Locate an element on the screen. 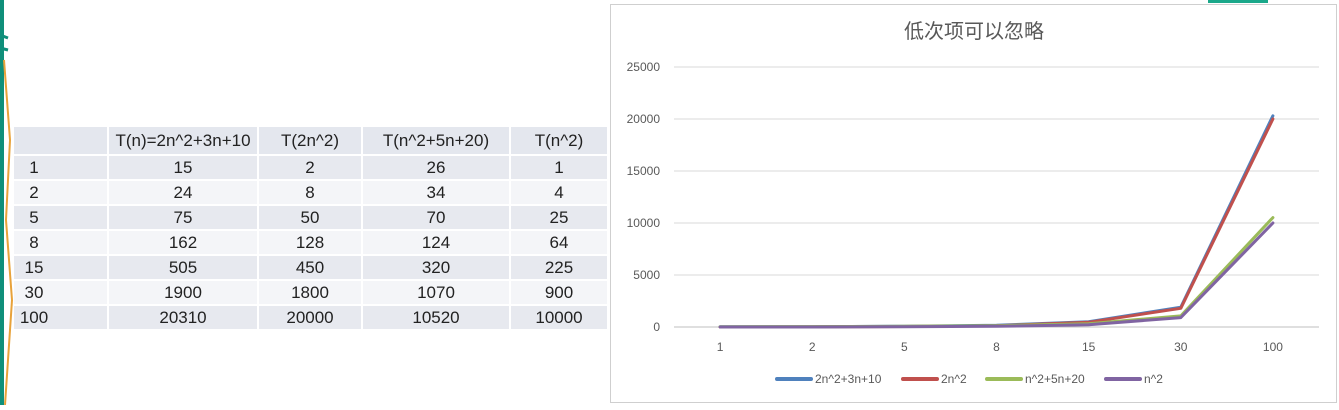  table-cell: 4 is located at coordinates (559, 192).